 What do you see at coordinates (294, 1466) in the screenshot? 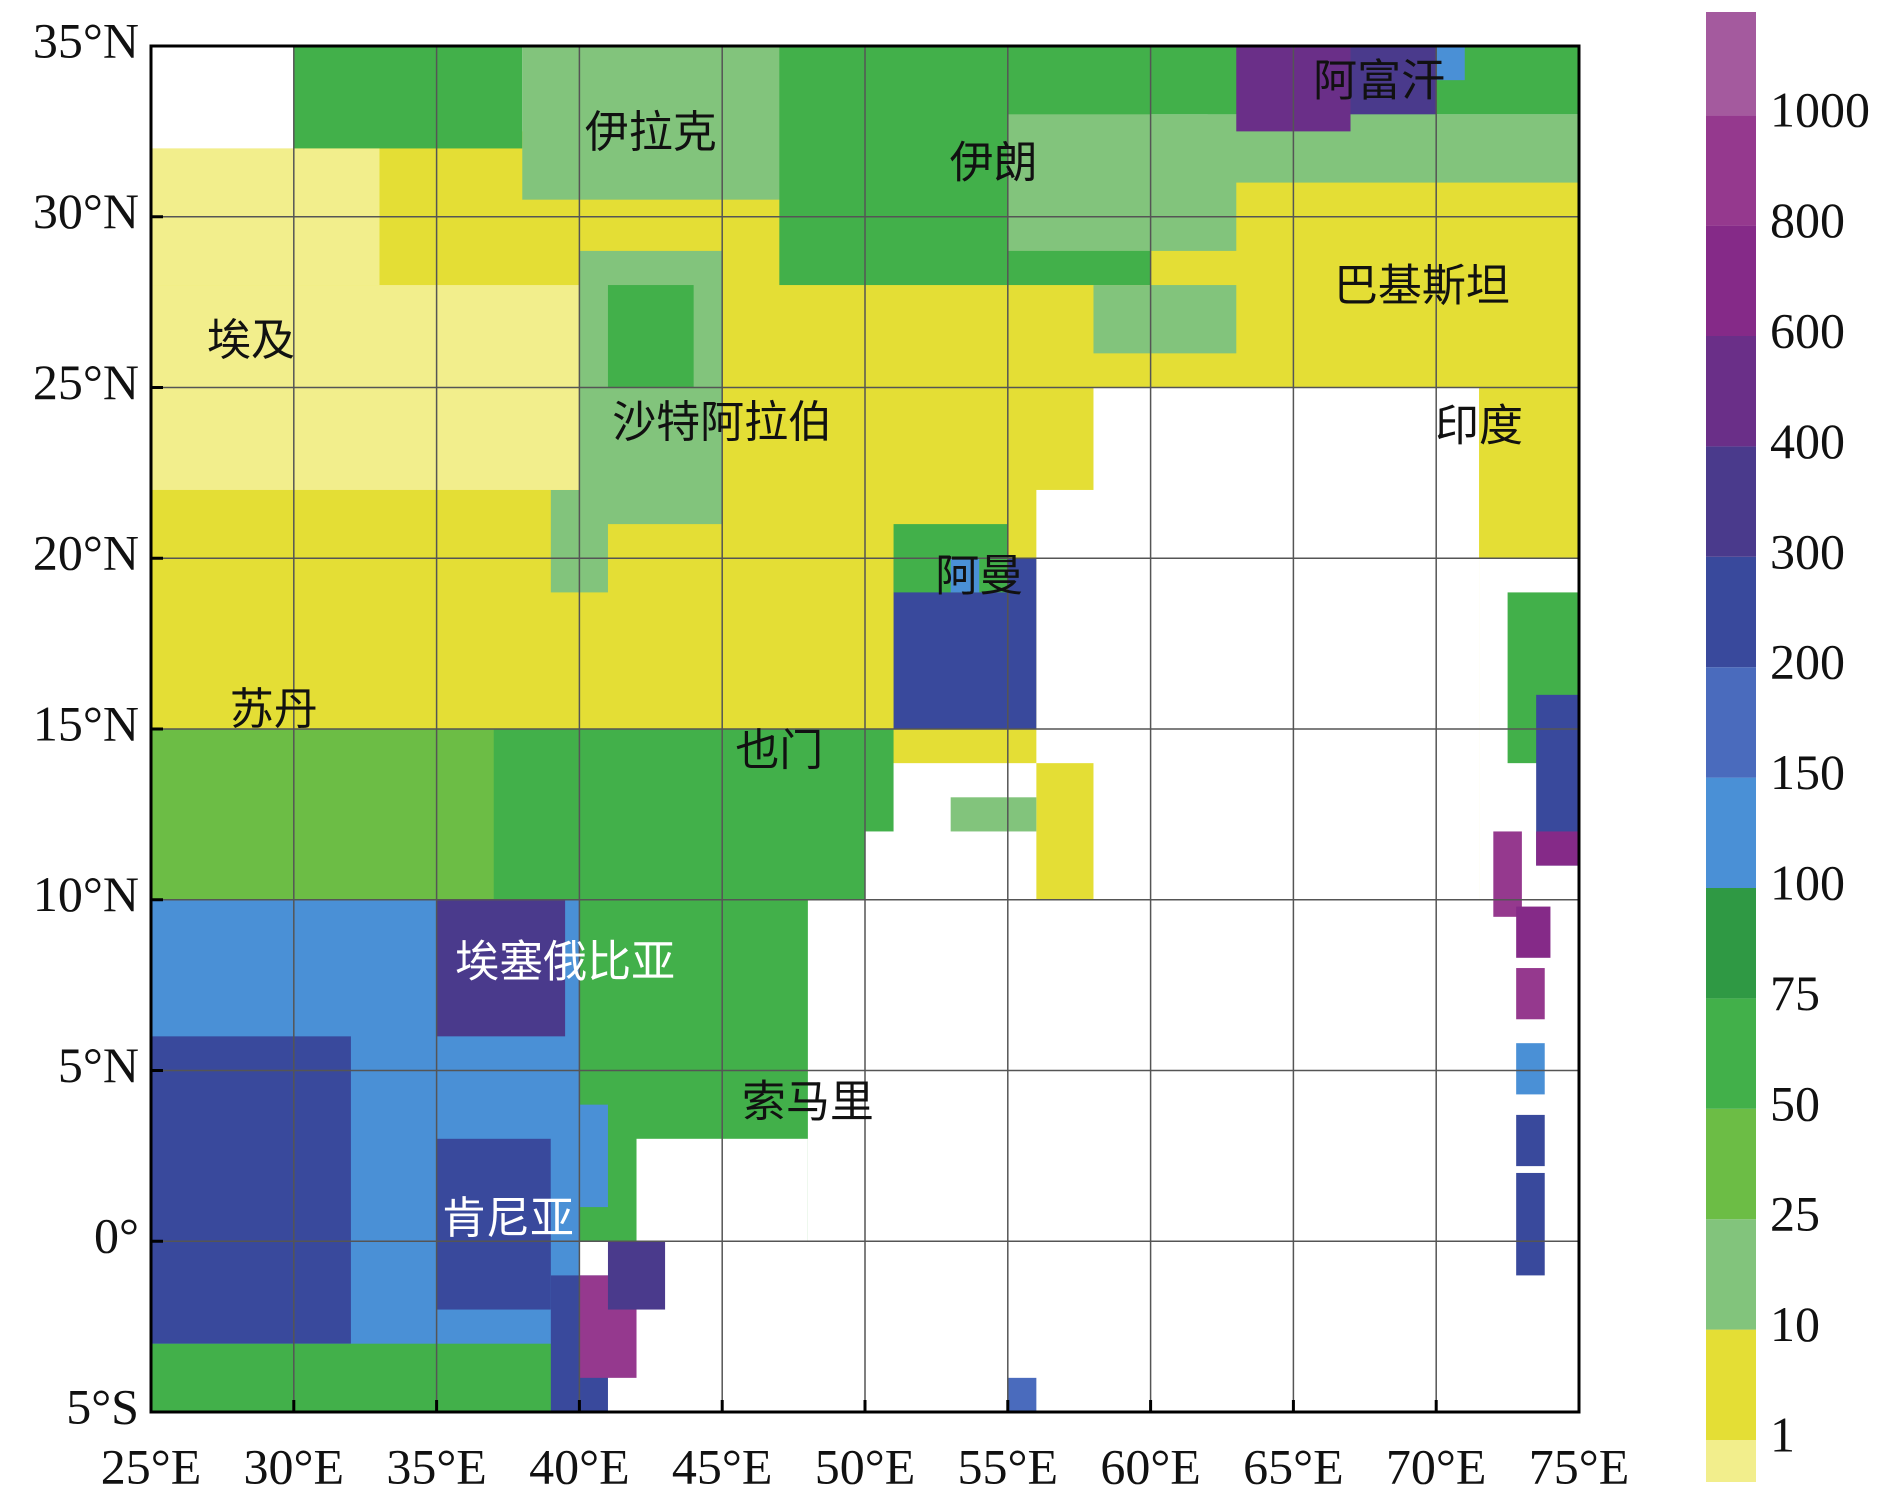
I see `x-tick-label: 30°E` at bounding box center [294, 1466].